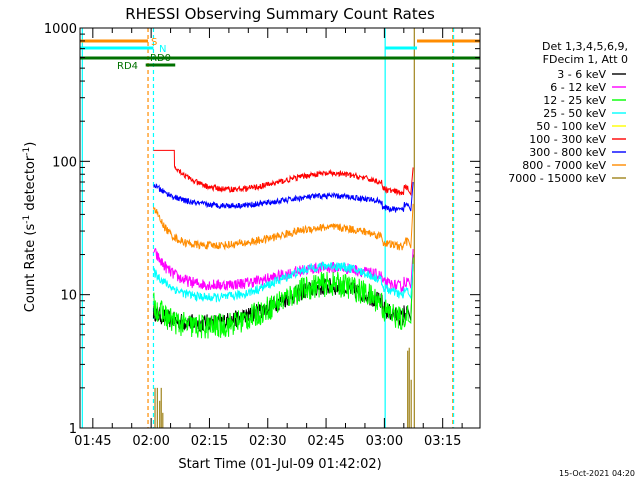  What do you see at coordinates (92, 441) in the screenshot?
I see `x-tick-label: 01:45` at bounding box center [92, 441].